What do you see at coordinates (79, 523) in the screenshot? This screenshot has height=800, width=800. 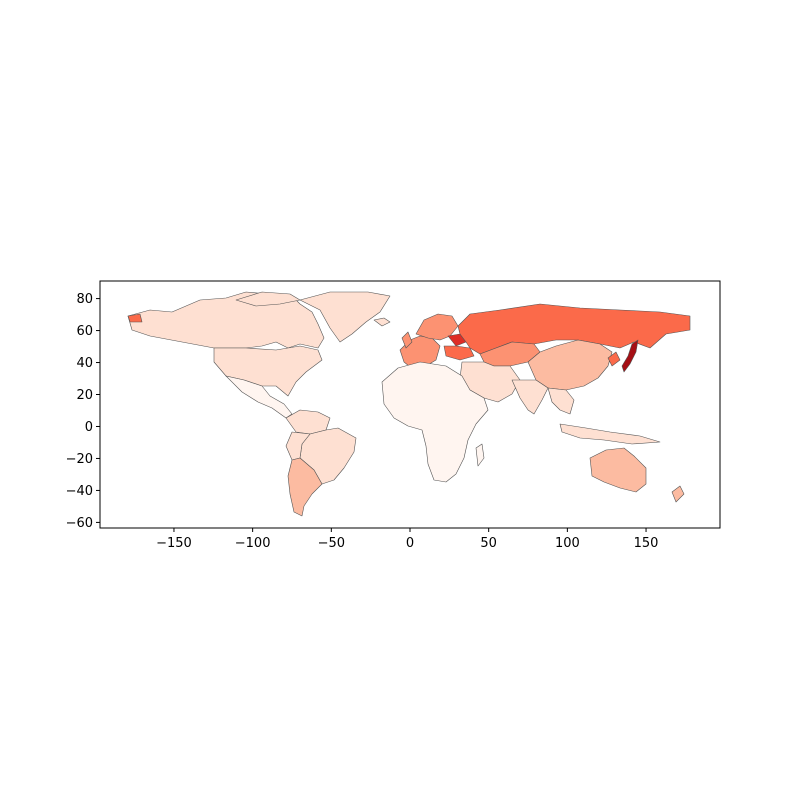 I see `y-tick-label: −60` at bounding box center [79, 523].